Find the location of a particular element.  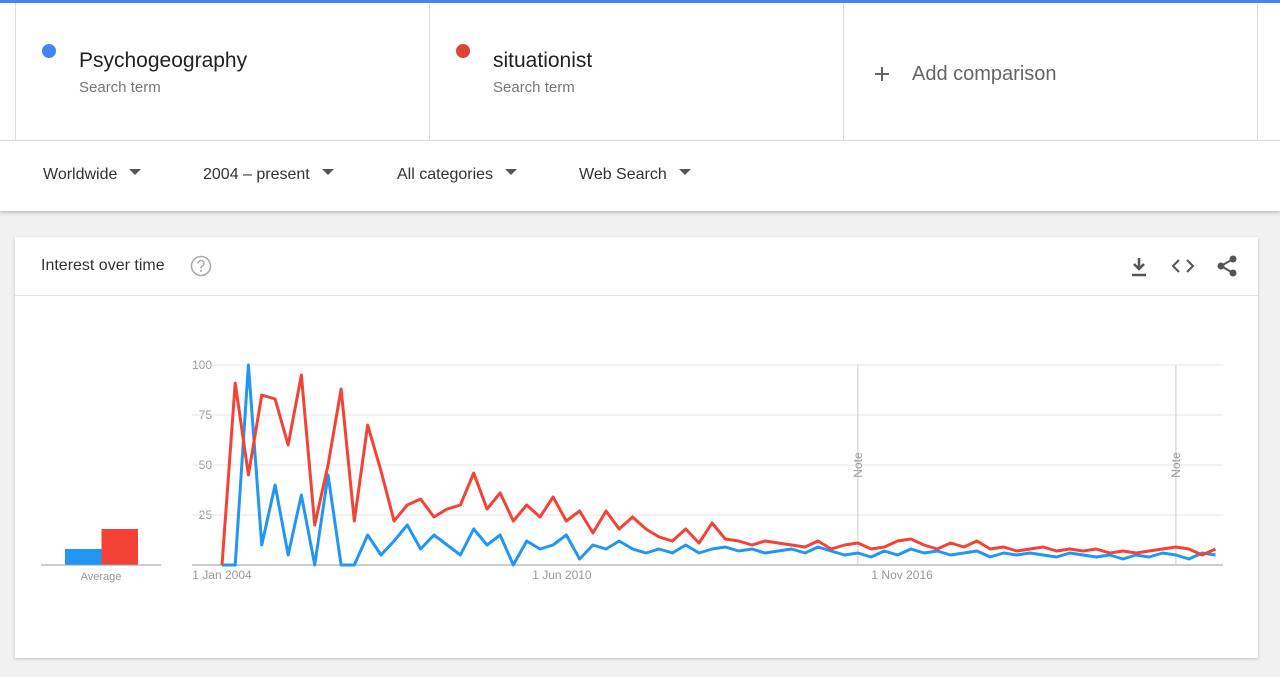

filter: 2004 – present is located at coordinates (268, 175).